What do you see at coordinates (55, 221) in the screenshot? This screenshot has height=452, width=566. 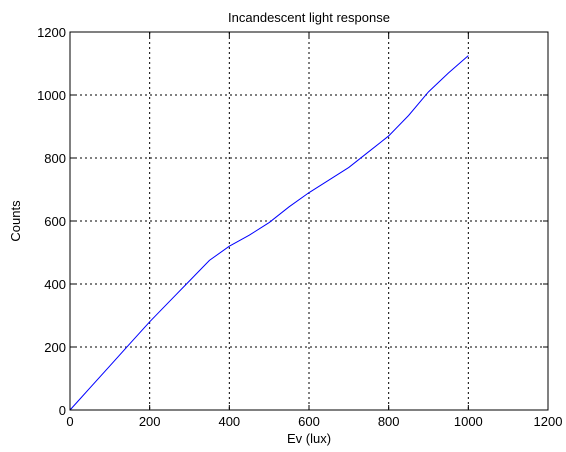 I see `y-tick-label: 600` at bounding box center [55, 221].